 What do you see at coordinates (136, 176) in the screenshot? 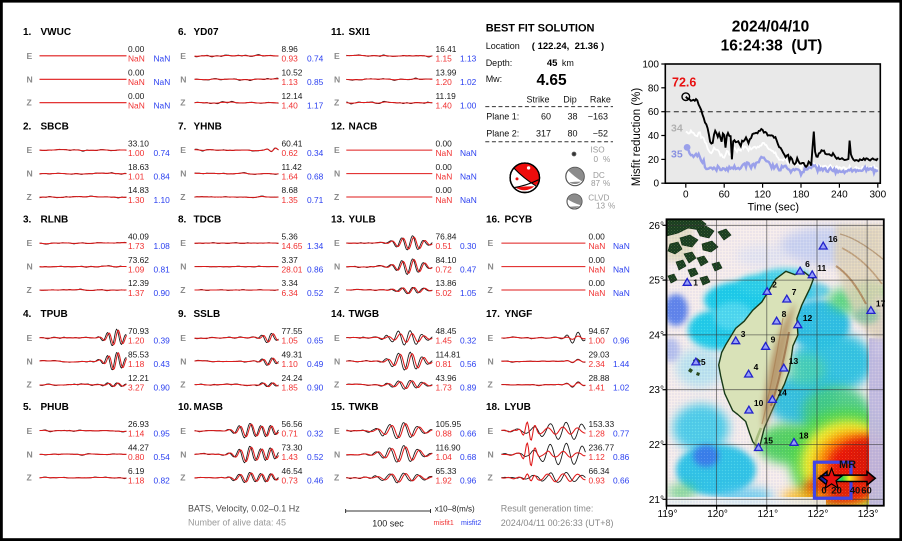
I see `svg-text: 1.01` at bounding box center [136, 176].